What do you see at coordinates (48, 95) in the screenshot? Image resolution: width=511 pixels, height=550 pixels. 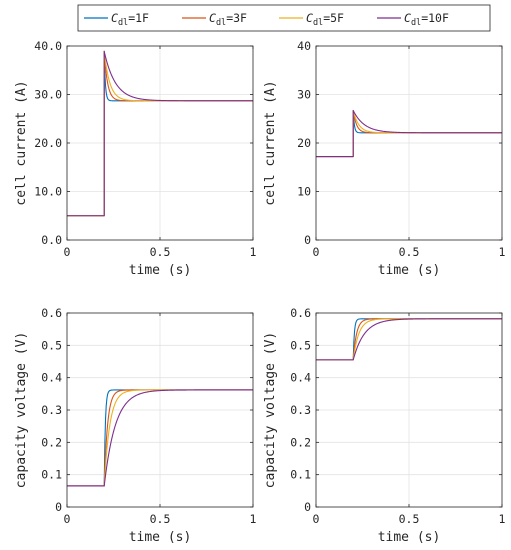 I see `y-tick-label: 30.0` at bounding box center [48, 95].